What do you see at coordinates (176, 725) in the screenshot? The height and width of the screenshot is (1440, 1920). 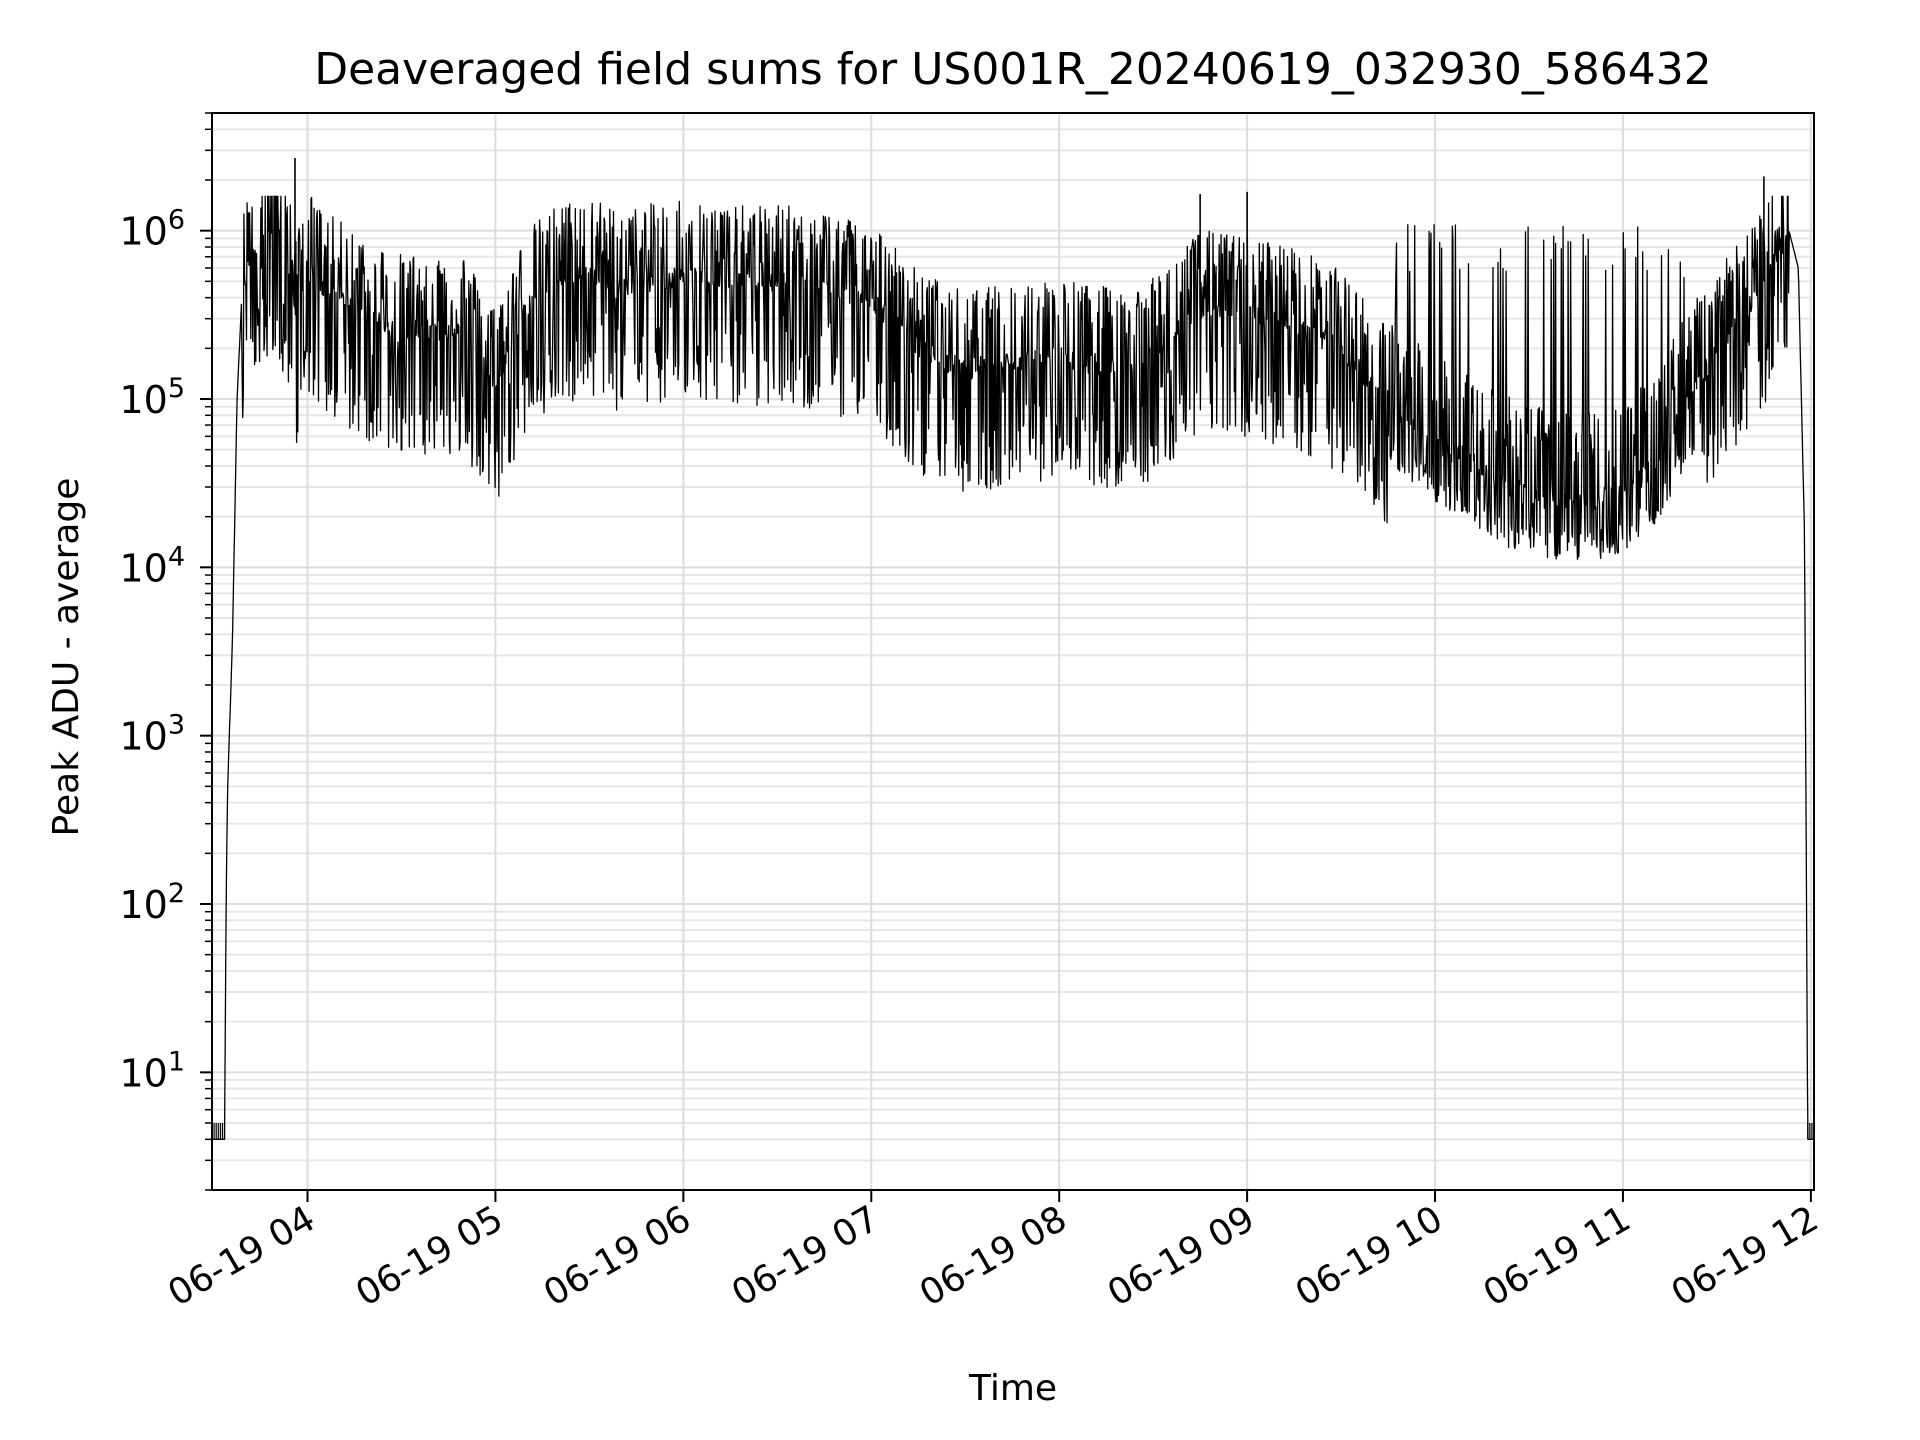 I see `y-tick-label-exponent: 3` at bounding box center [176, 725].